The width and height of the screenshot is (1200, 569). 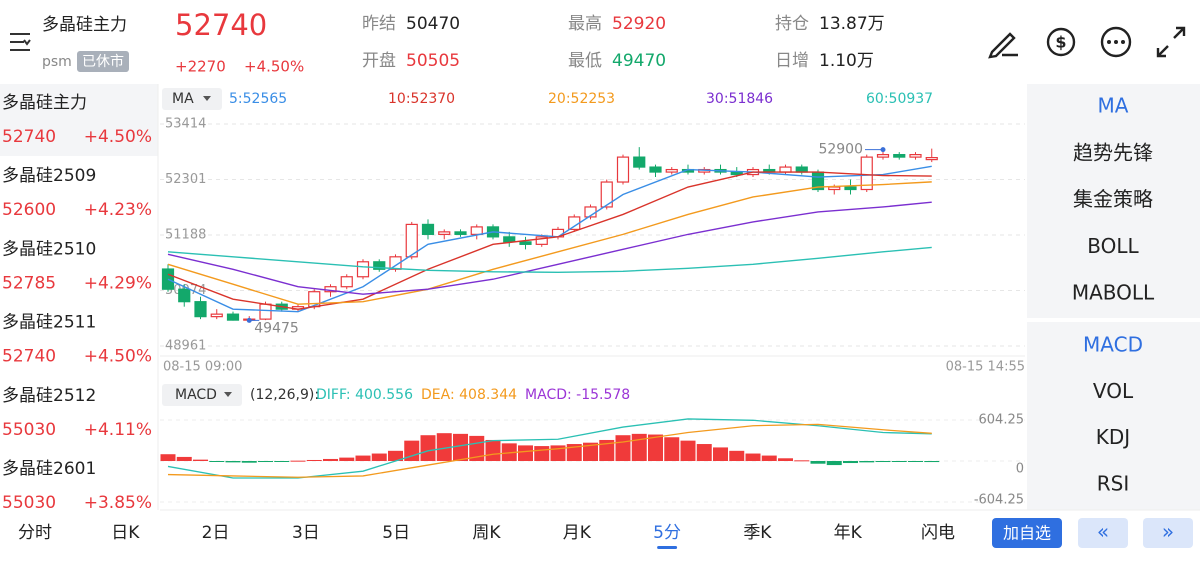 I want to click on ma-legend: 60:50937, so click(x=899, y=99).